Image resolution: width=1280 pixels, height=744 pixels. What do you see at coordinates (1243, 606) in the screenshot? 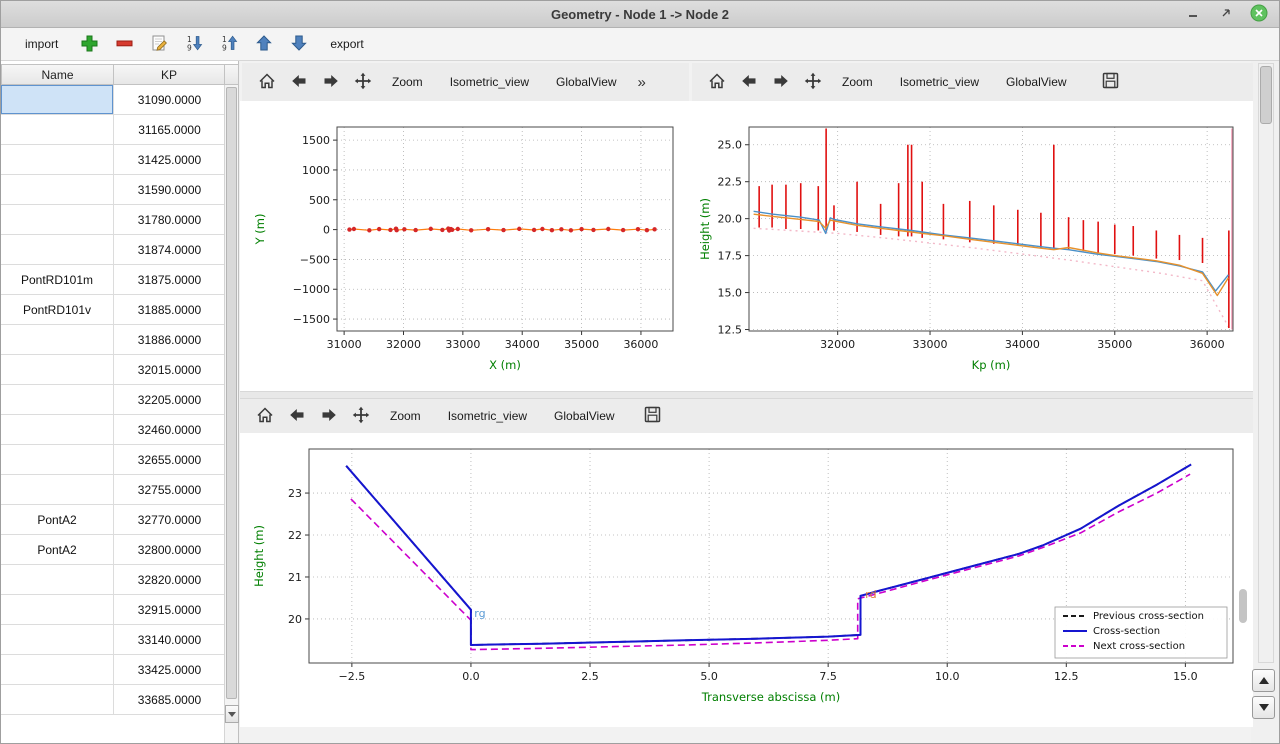
I see `plots-scrollbar-thumb` at bounding box center [1243, 606].